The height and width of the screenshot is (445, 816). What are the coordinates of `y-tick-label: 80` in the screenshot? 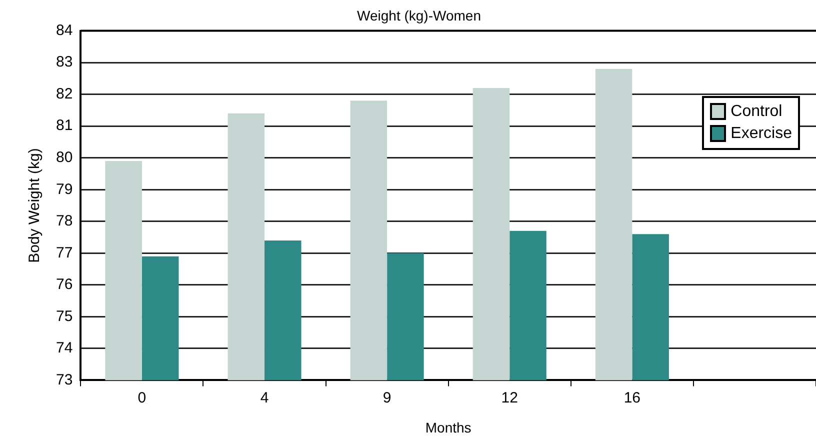 It's located at (64, 157).